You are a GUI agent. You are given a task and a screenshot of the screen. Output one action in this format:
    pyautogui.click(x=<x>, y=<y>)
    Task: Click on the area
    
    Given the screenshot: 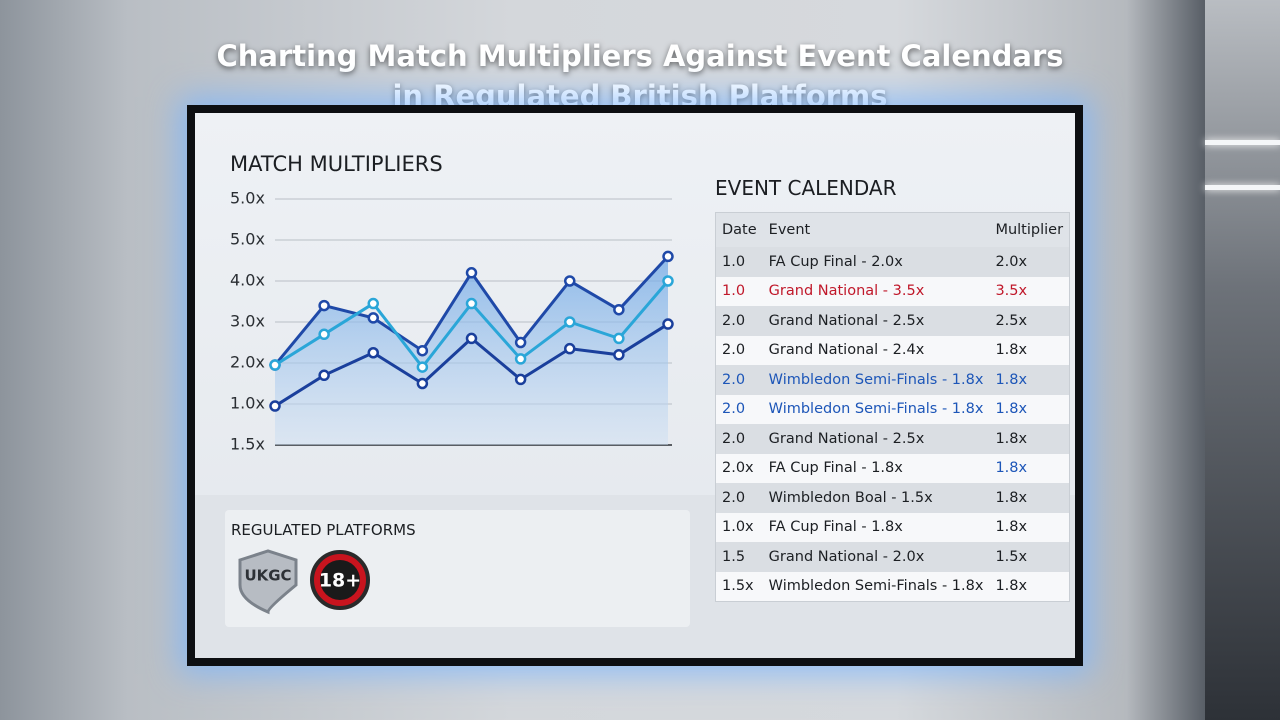 What is the action you would take?
    pyautogui.click(x=471, y=350)
    